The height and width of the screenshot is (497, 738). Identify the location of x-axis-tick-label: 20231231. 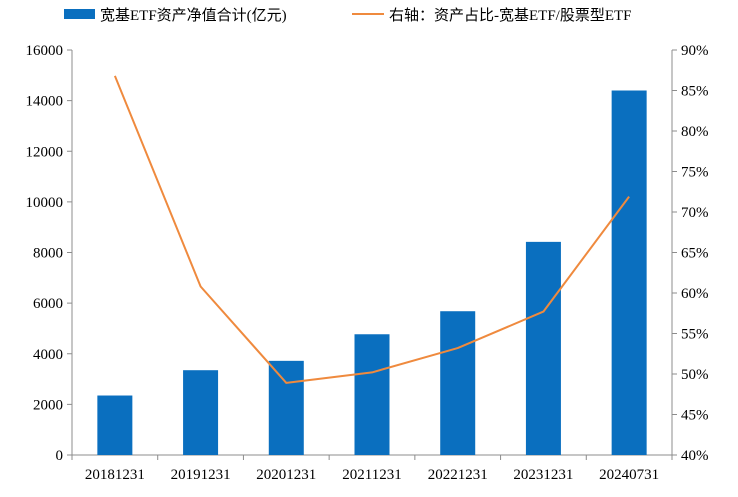
(543, 475).